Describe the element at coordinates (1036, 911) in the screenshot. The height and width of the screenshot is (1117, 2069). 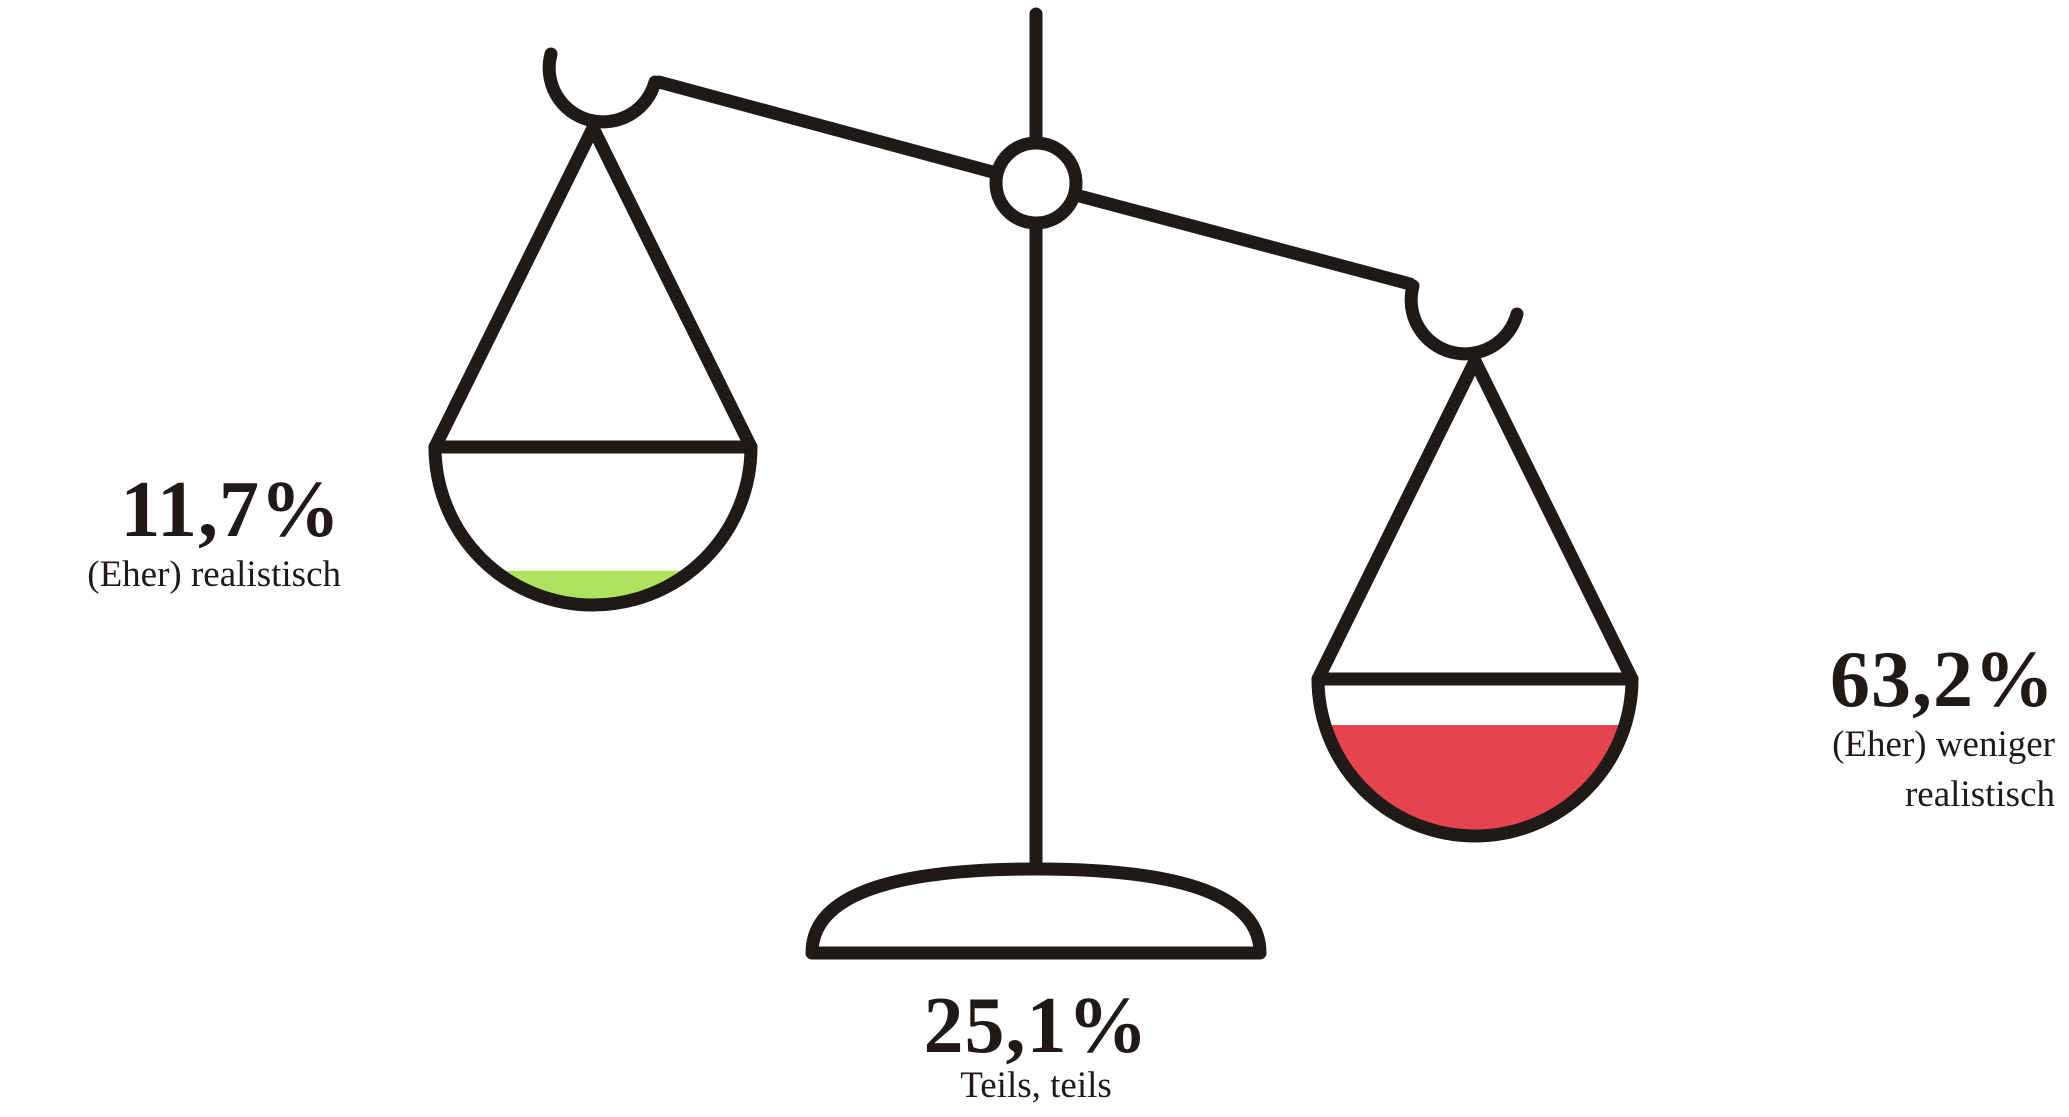
I see `base` at that location.